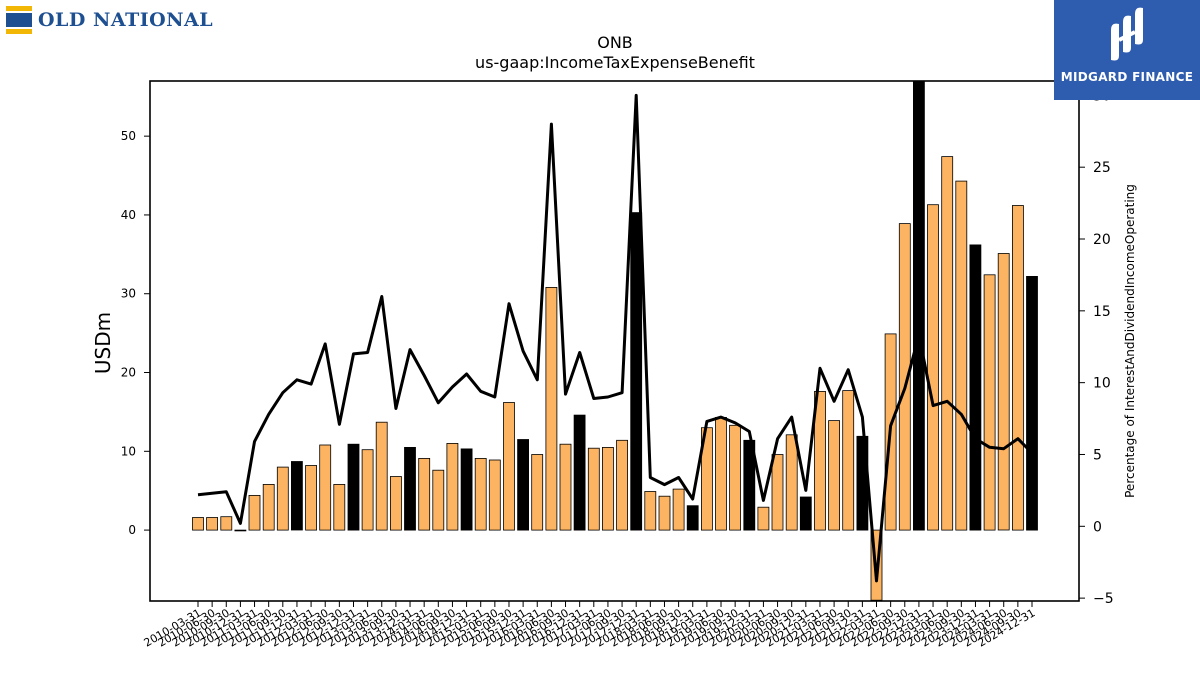 The height and width of the screenshot is (675, 1200). Describe the element at coordinates (128, 373) in the screenshot. I see `y-tick-label: 20` at that location.